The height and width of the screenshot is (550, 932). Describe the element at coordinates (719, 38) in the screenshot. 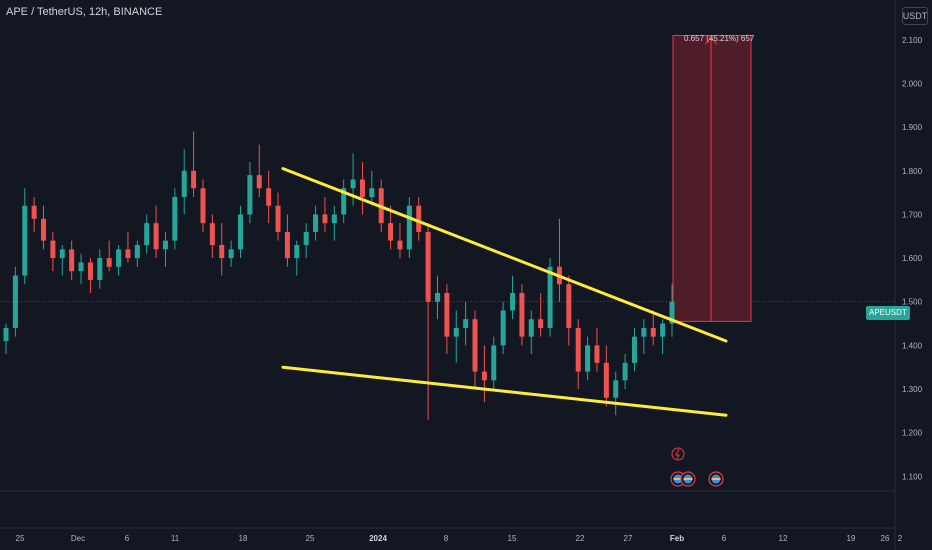

I see `measure-label: 0.657 (45.21%) 657` at that location.